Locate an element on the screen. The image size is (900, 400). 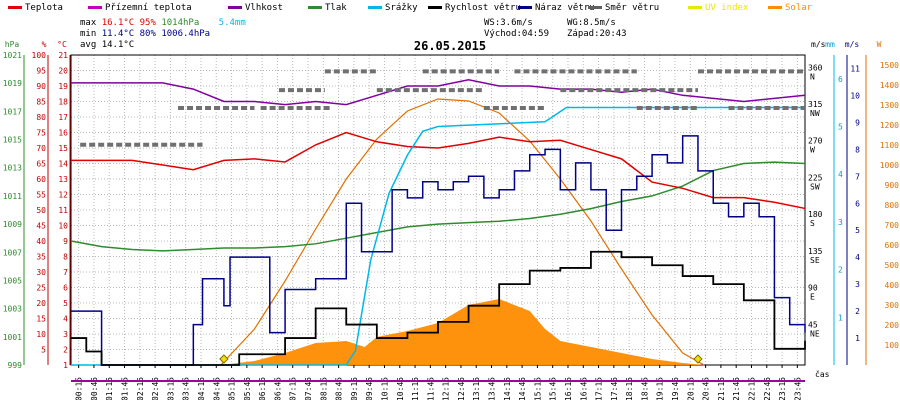
legend-item-4: Srážky is located at coordinates (393, 8).